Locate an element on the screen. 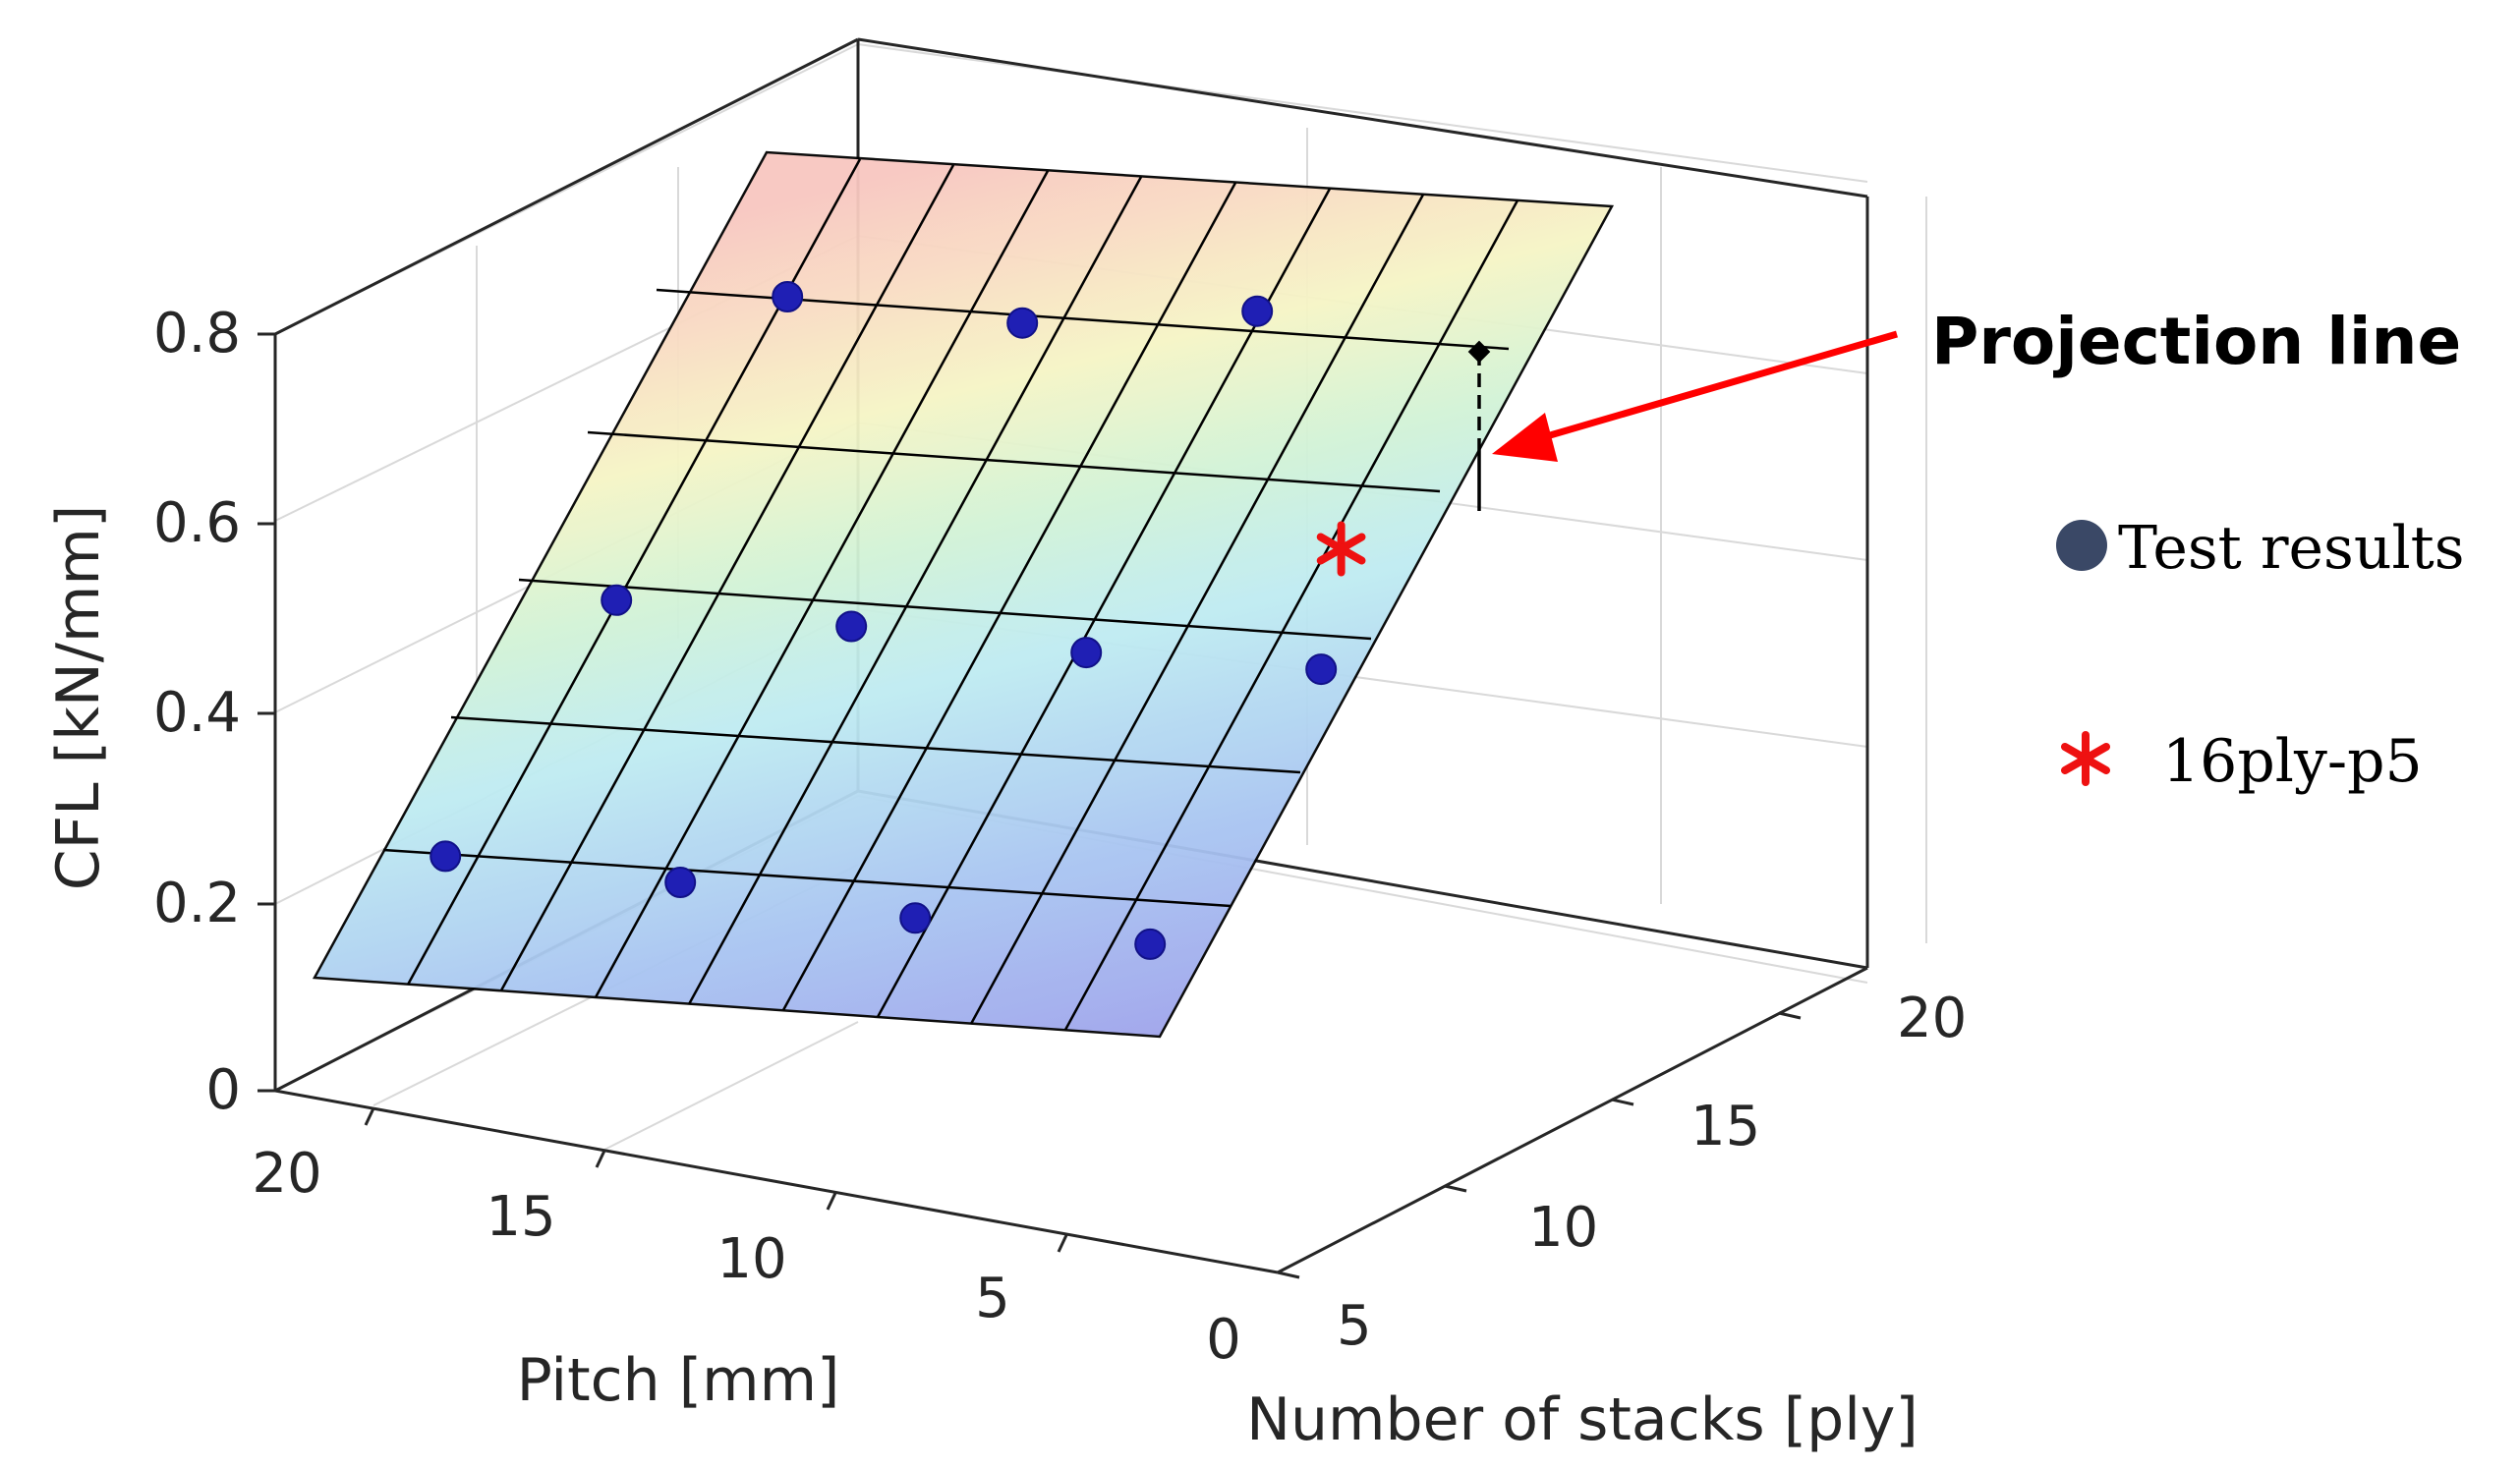 This screenshot has width=2520, height=1469. asterisk-point is located at coordinates (1341, 549).